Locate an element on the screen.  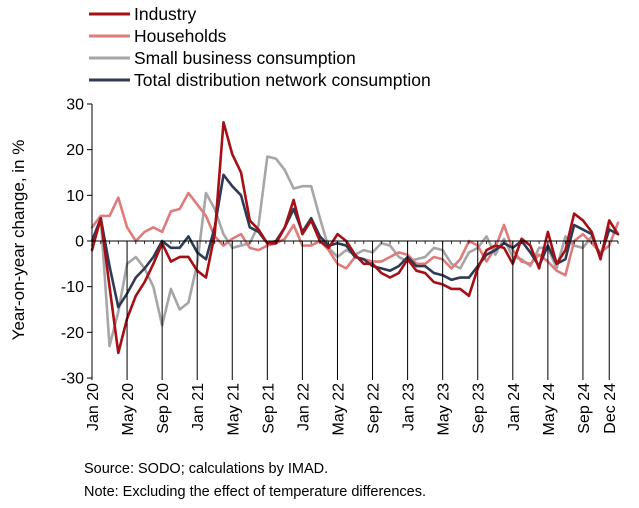
legend-label: Small business consumption is located at coordinates (245, 58).